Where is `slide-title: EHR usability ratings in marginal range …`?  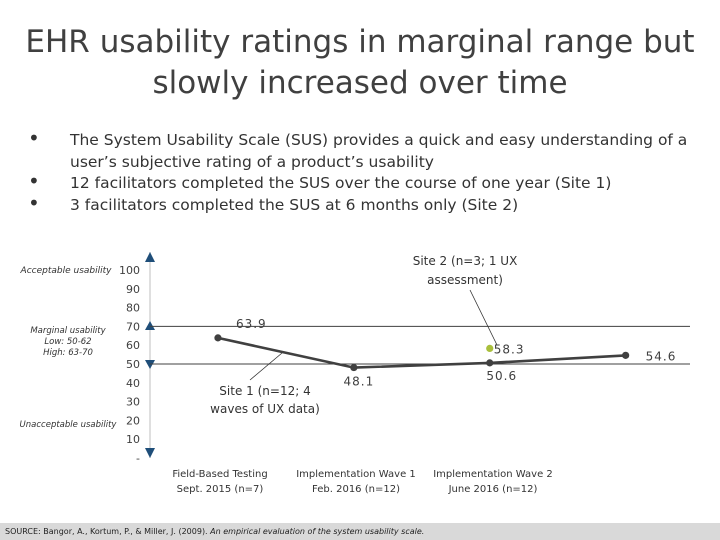
slide-title: EHR usability ratings in marginal range … is located at coordinates (360, 63).